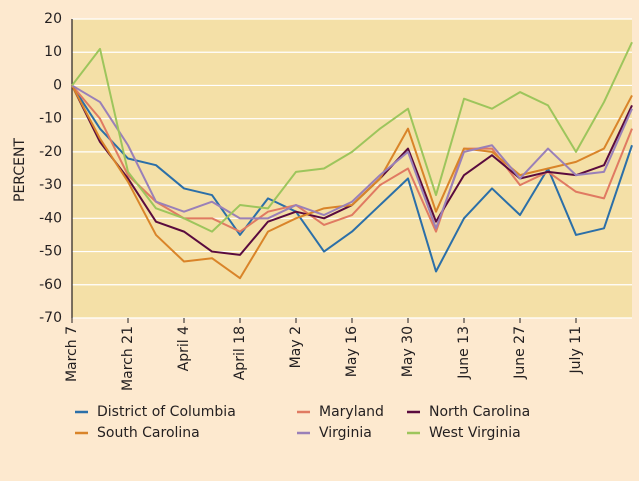 This screenshot has height=481, width=639. I want to click on y-tick-label: 20, so click(53, 19).